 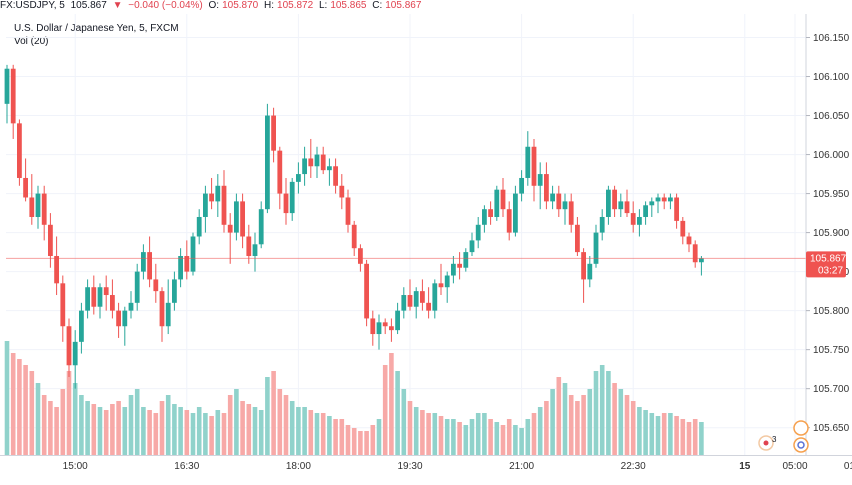 I want to click on open-value: 105.870, so click(x=240, y=5).